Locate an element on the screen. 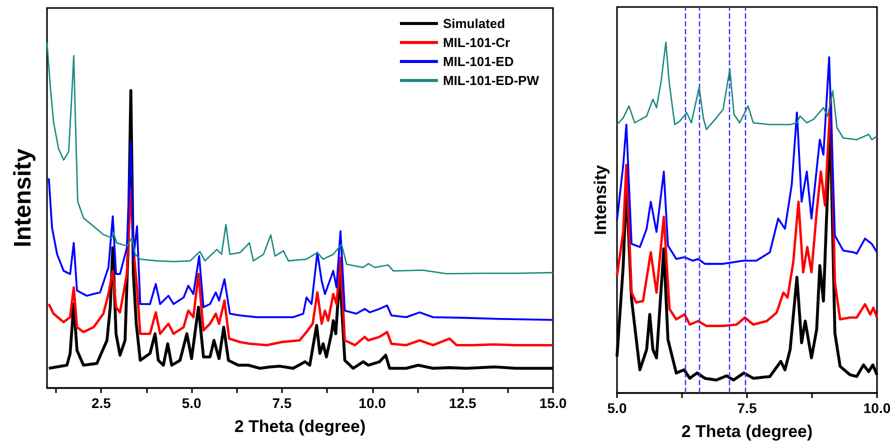  legend-label: MIL-101-ED-PW is located at coordinates (491, 80).